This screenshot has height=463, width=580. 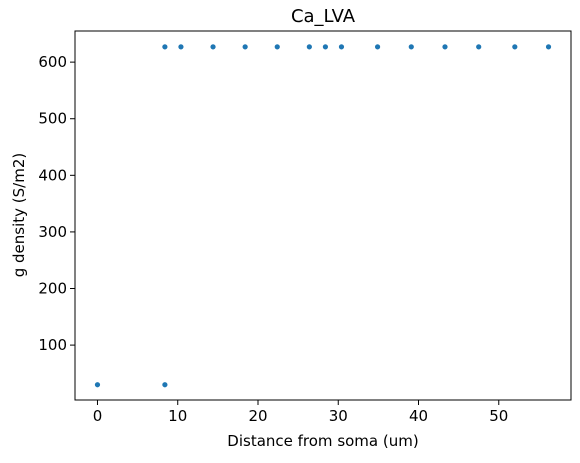 What do you see at coordinates (52, 62) in the screenshot?
I see `y-tick-label-5: 600` at bounding box center [52, 62].